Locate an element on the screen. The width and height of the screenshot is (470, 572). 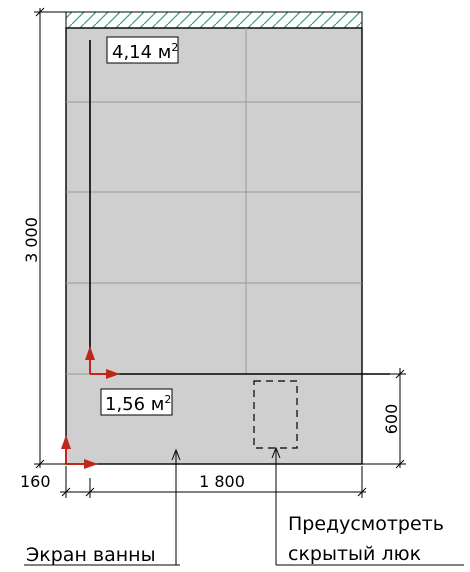
lower-height-dimension is located at coordinates (384, 418).